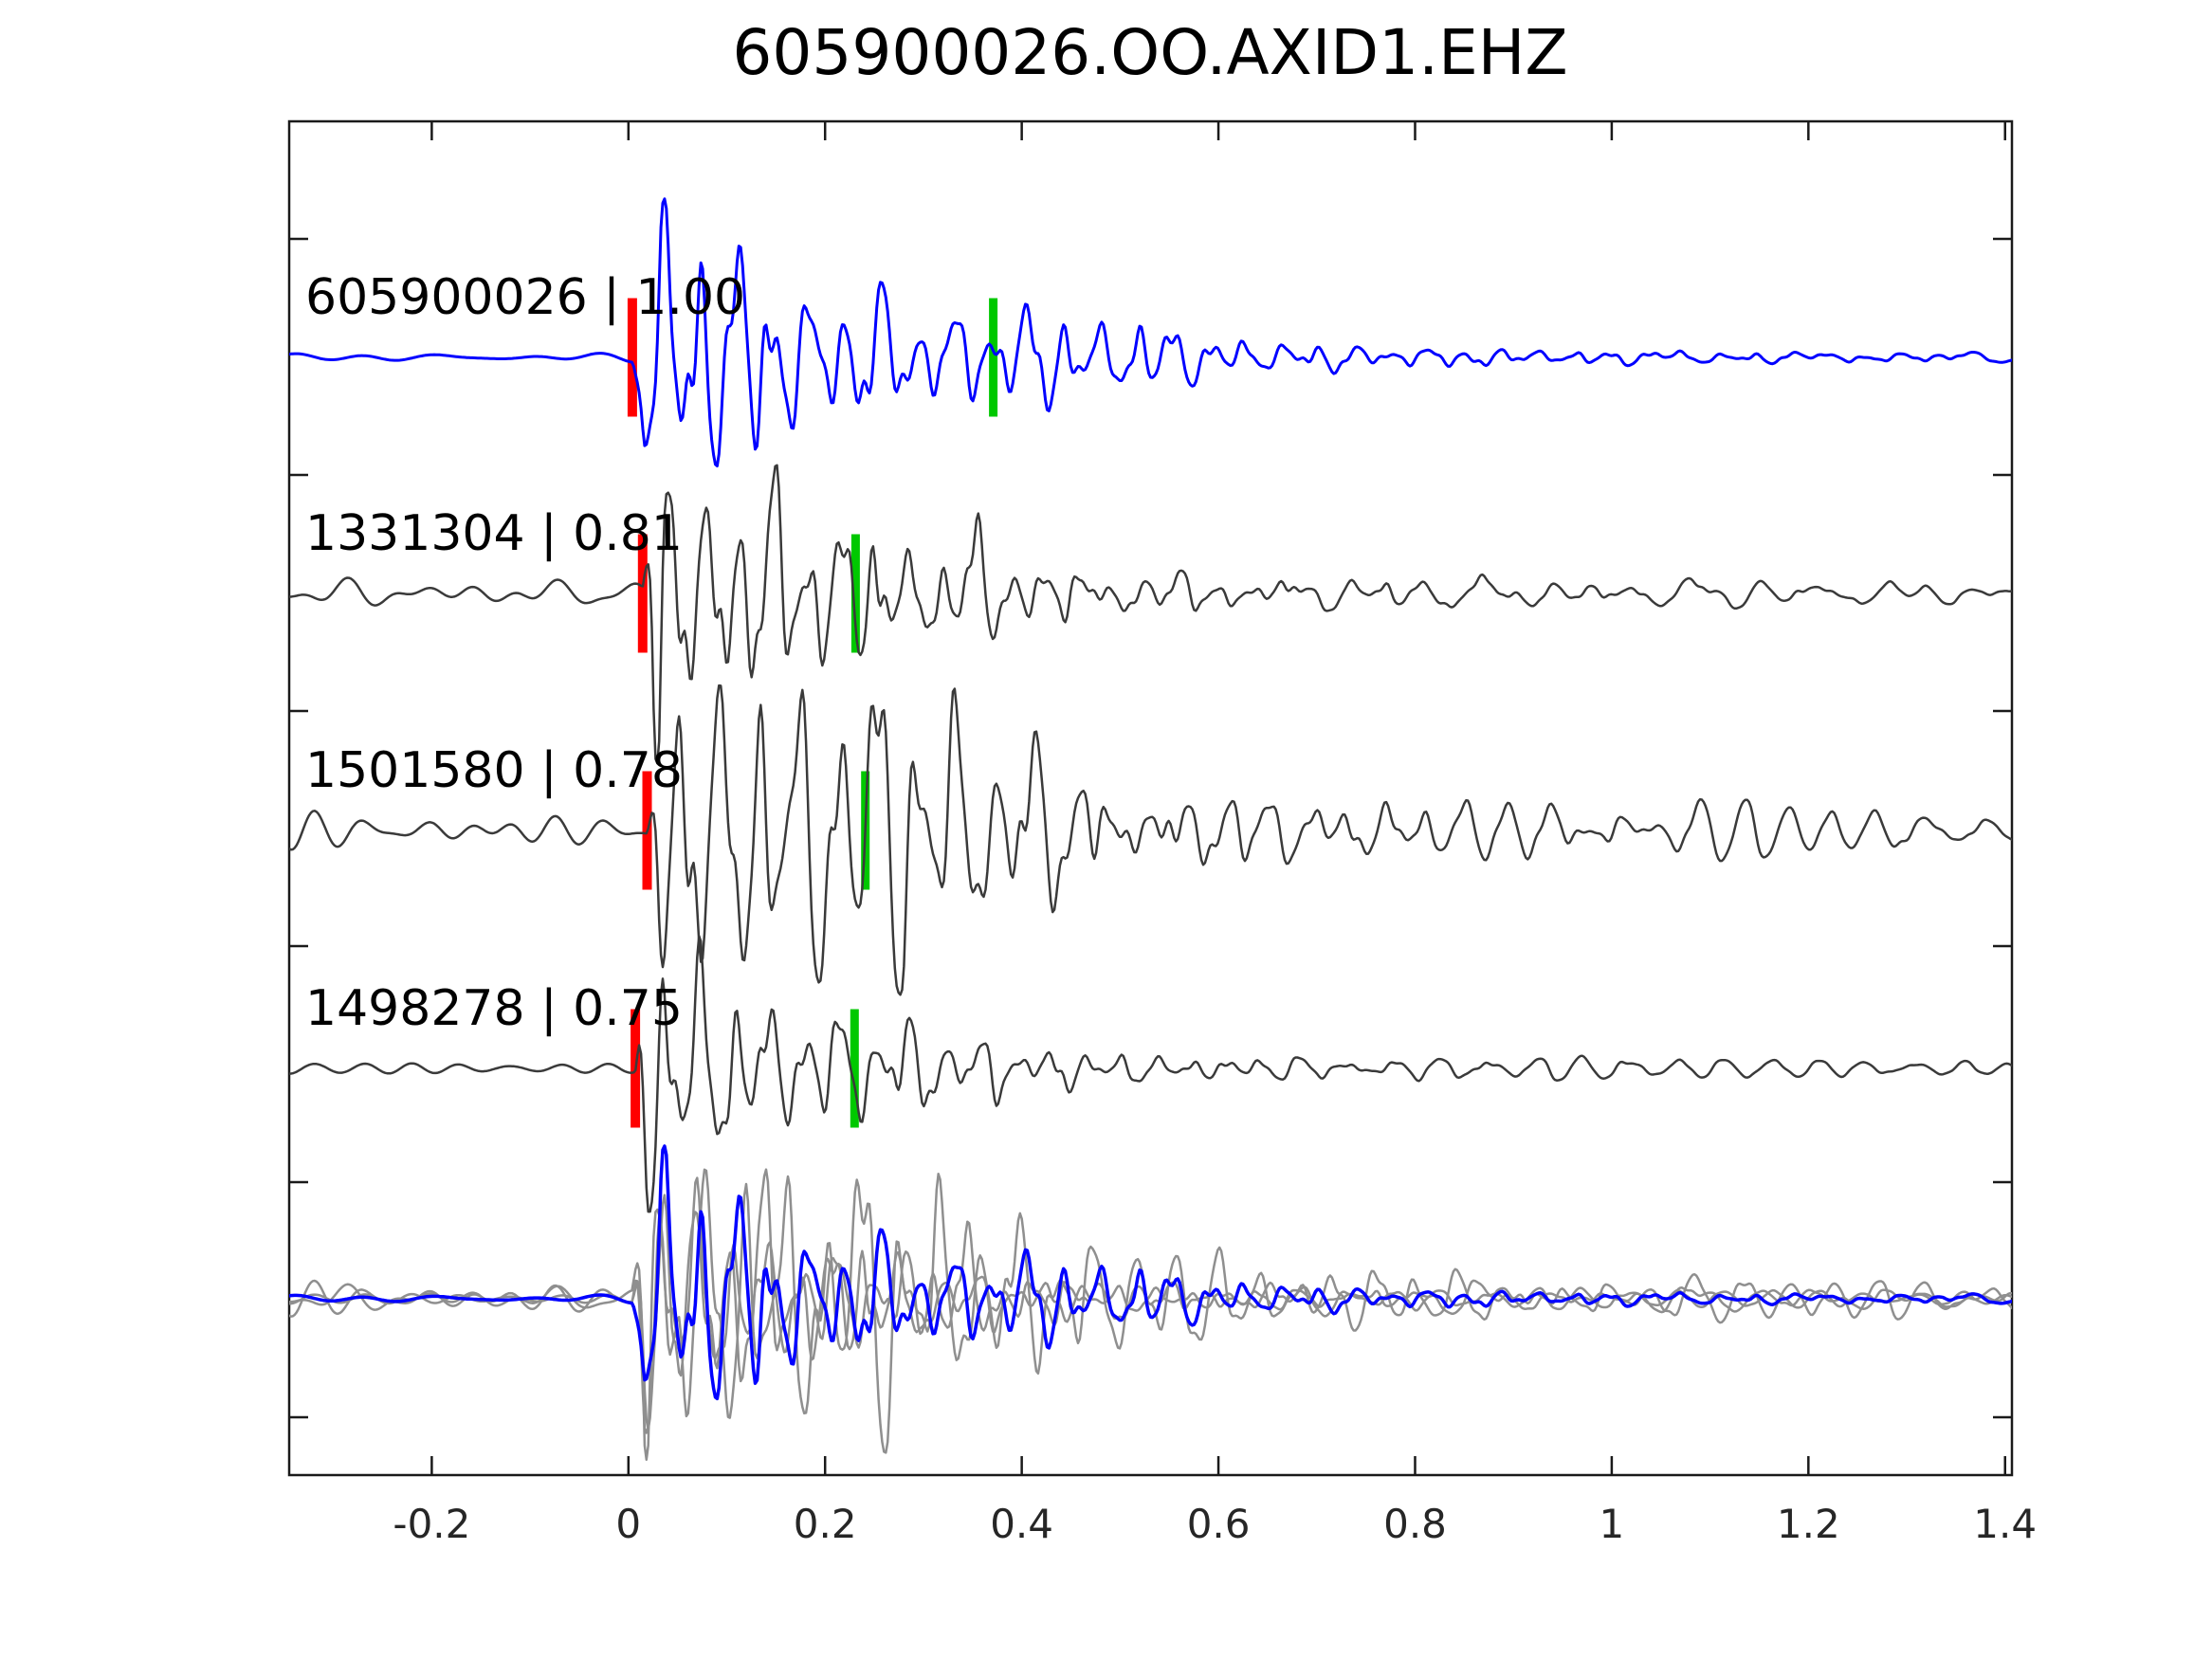  Describe the element at coordinates (2005, 1524) in the screenshot. I see `x-tick-label: 1.4` at that location.